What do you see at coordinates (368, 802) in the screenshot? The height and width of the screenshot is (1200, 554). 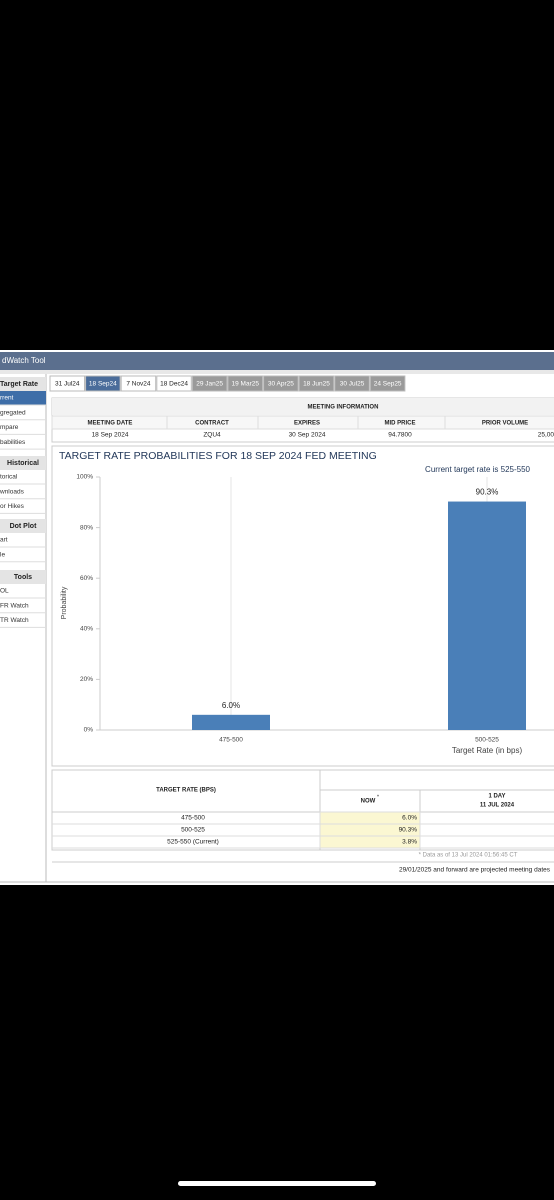 I see `prob-table-now: NOW` at bounding box center [368, 802].